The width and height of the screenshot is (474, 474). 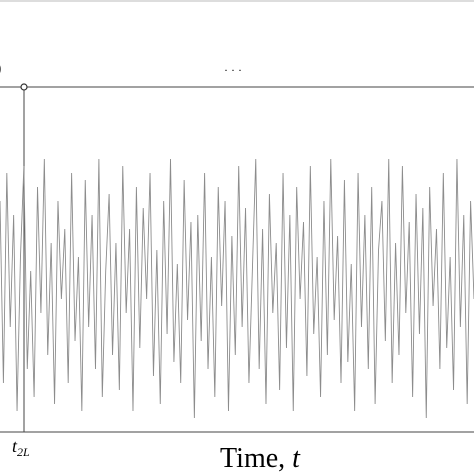 I want to click on tick-base: t, so click(x=15, y=446).